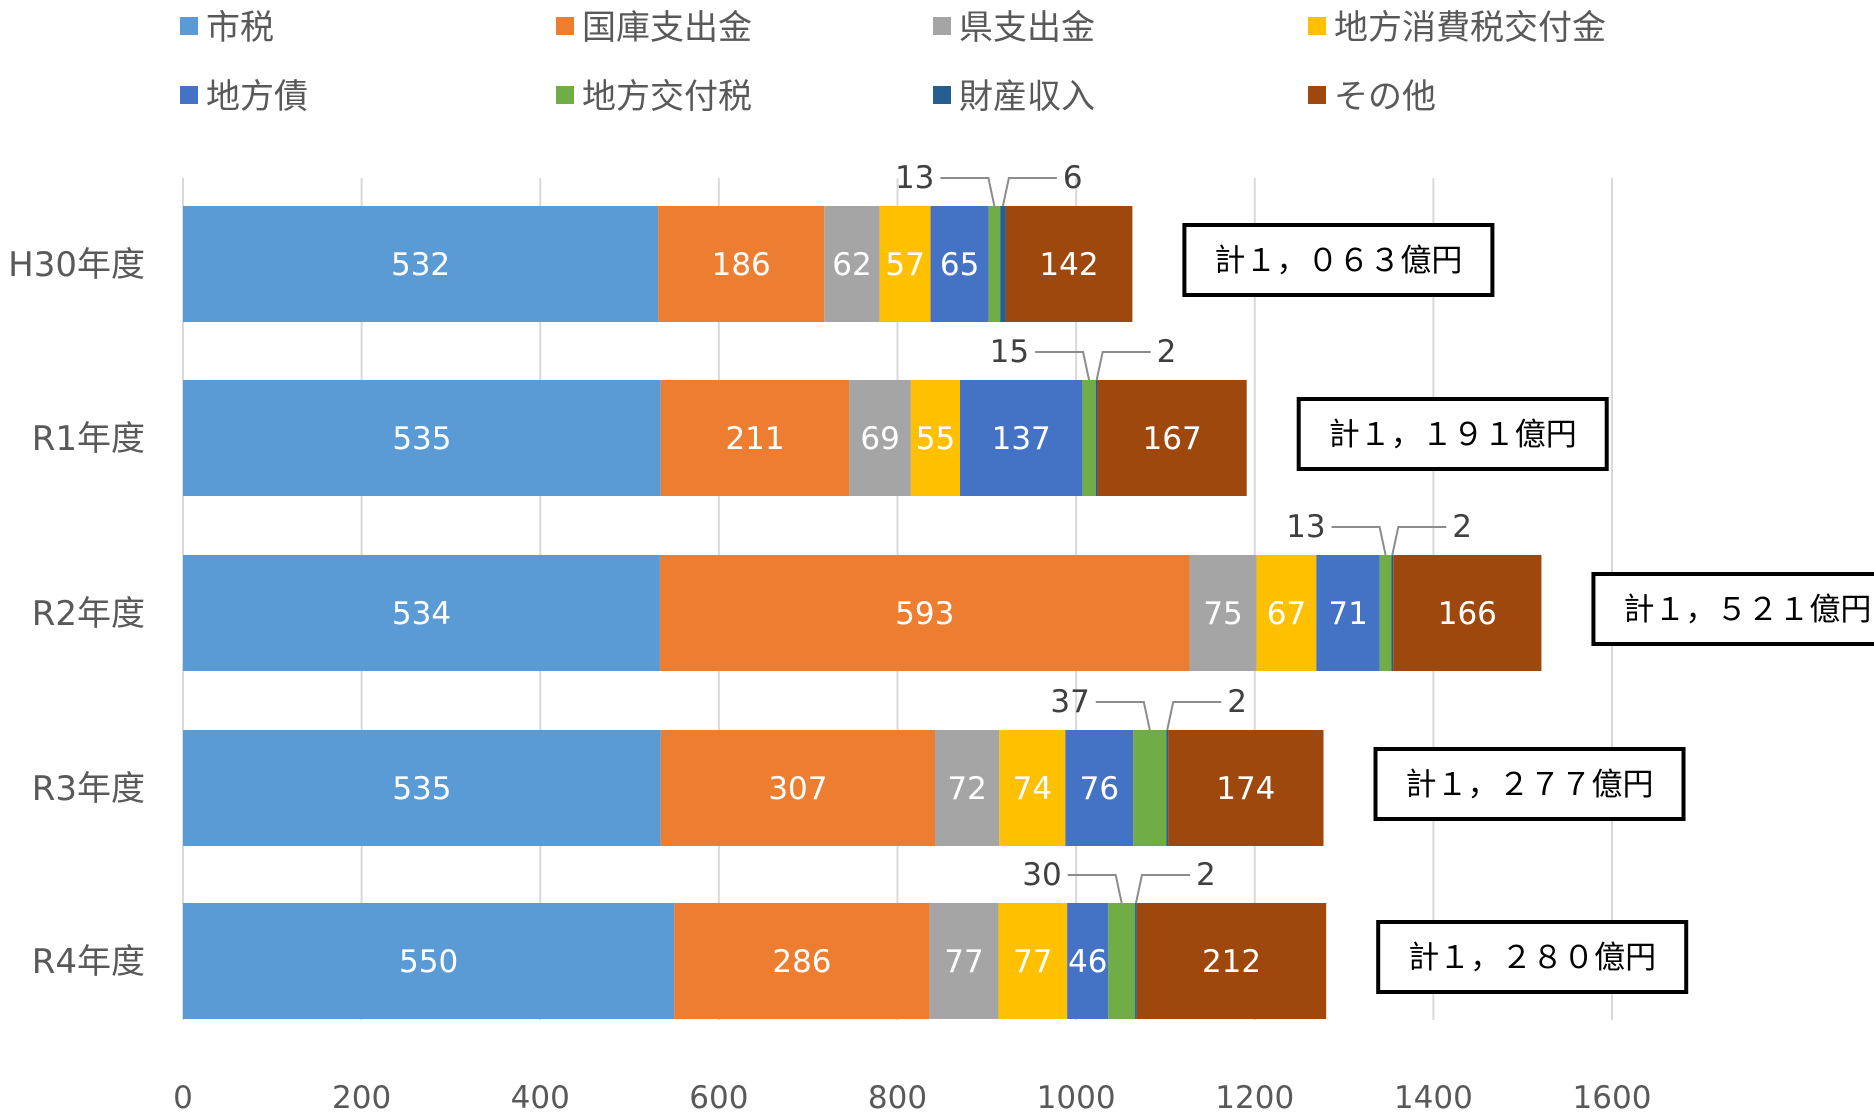 This screenshot has height=1114, width=1874. Describe the element at coordinates (1041, 875) in the screenshot. I see `data-label-4-5: 30` at that location.